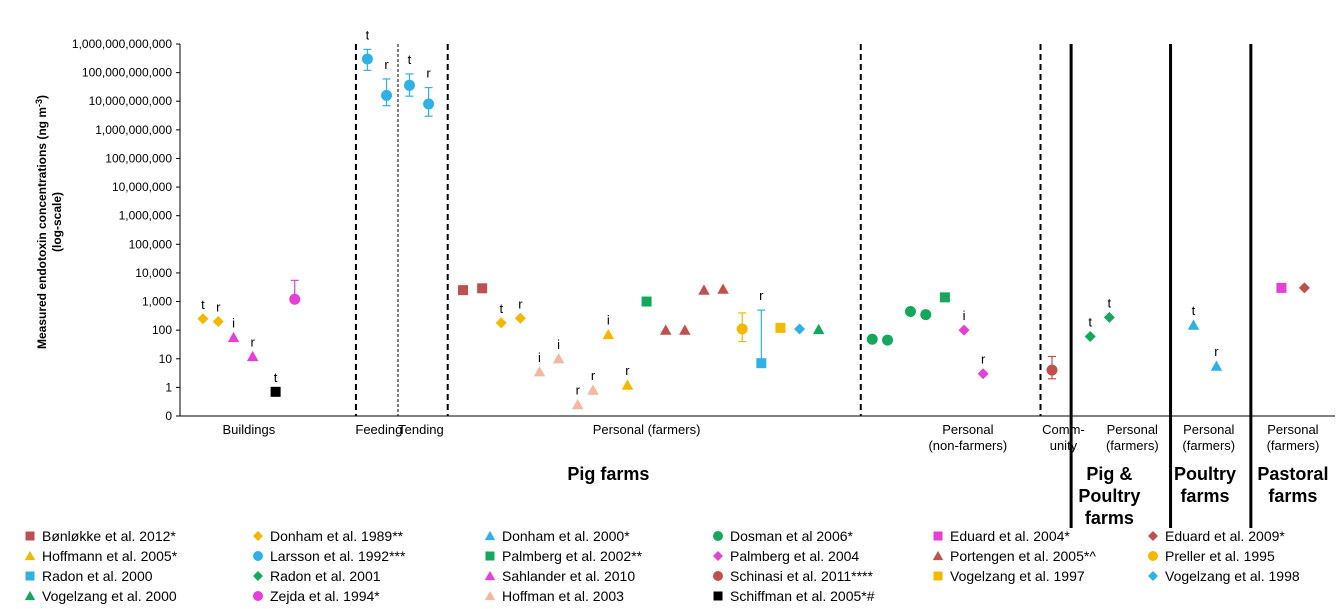 This screenshot has height=609, width=1341. Describe the element at coordinates (801, 576) in the screenshot. I see `legend-label: Schinasi et al. 2011****` at that location.